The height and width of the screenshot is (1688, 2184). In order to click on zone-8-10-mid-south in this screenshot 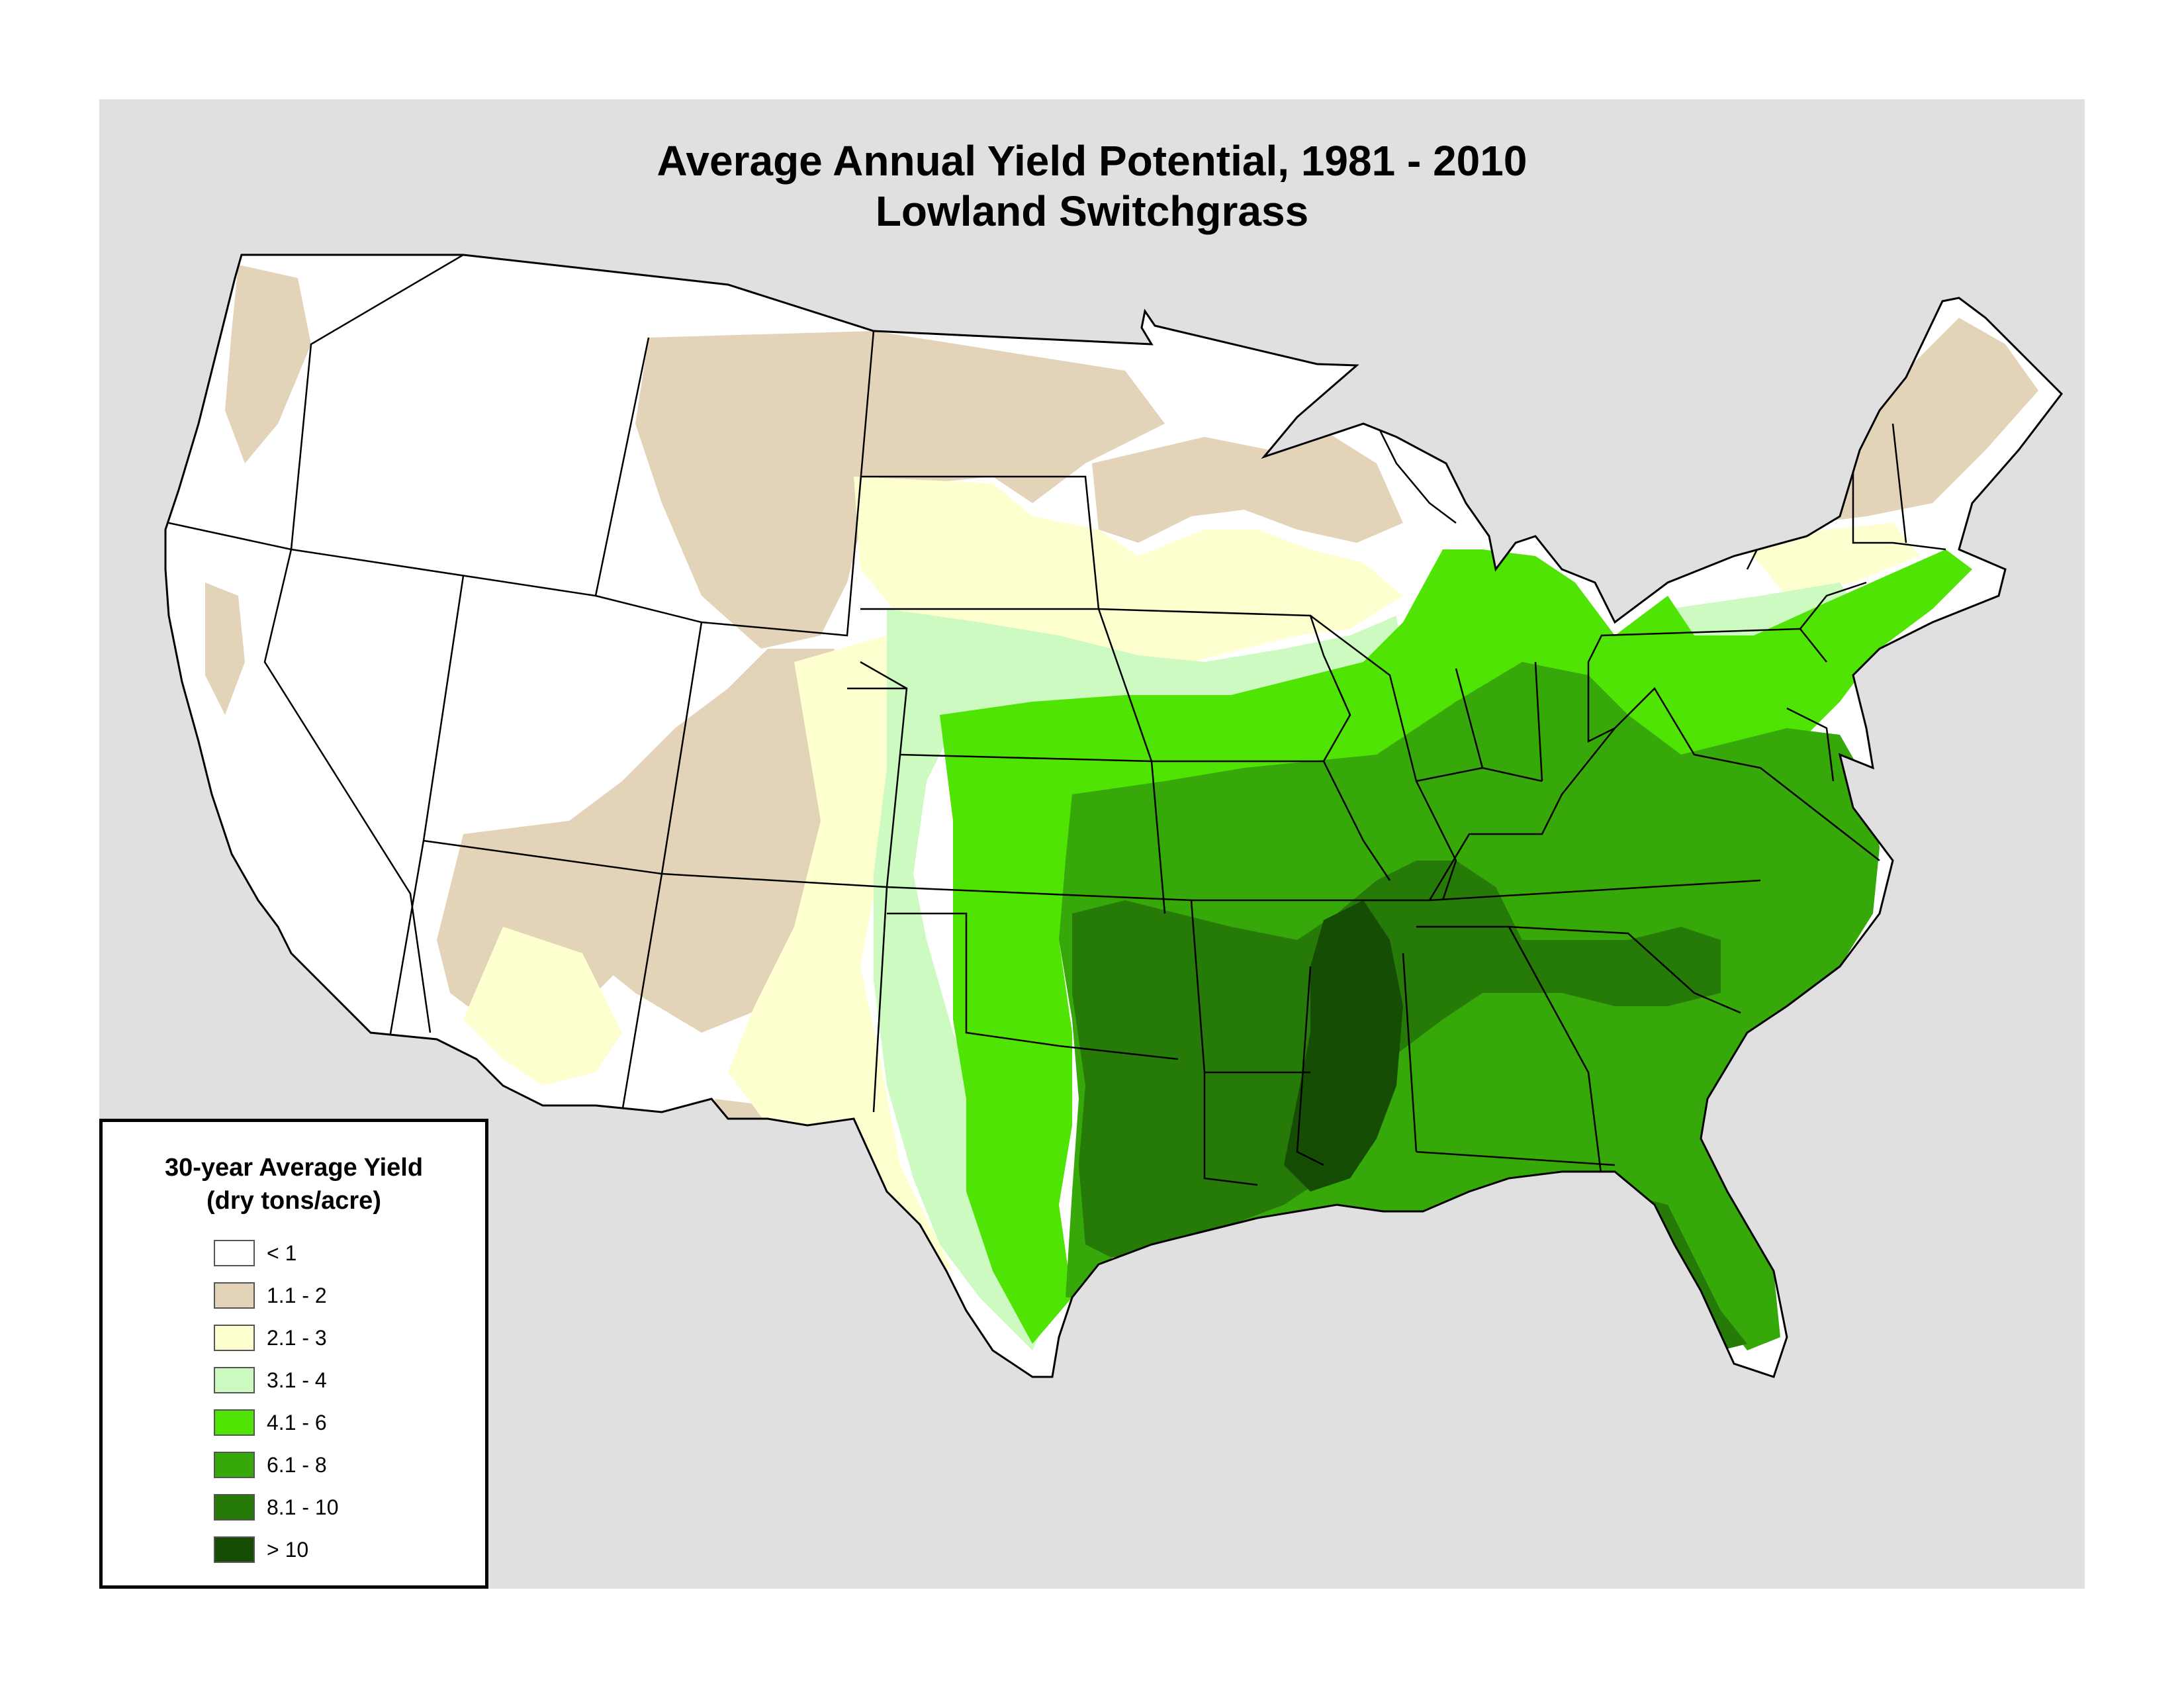, I will do `click(1396, 1059)`.